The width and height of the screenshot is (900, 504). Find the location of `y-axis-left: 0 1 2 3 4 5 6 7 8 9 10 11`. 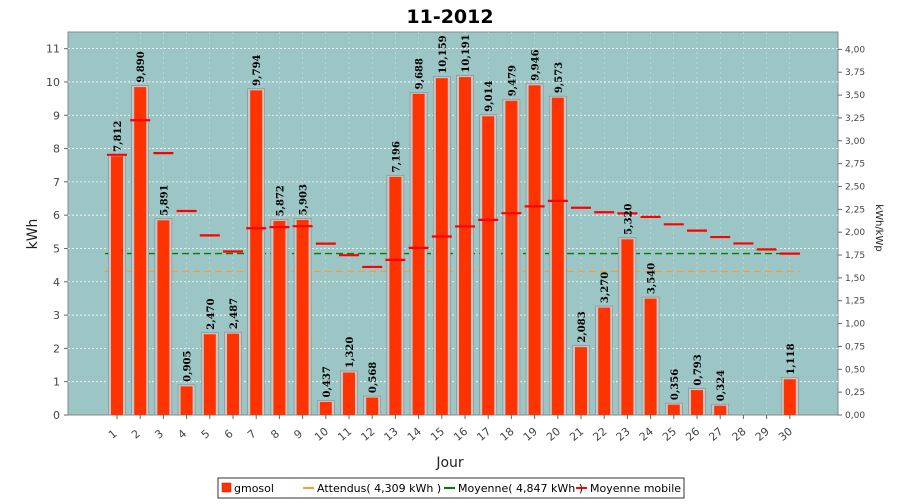

y-axis-left: 0 1 2 3 4 5 6 7 8 9 10 11 is located at coordinates (57, 232).